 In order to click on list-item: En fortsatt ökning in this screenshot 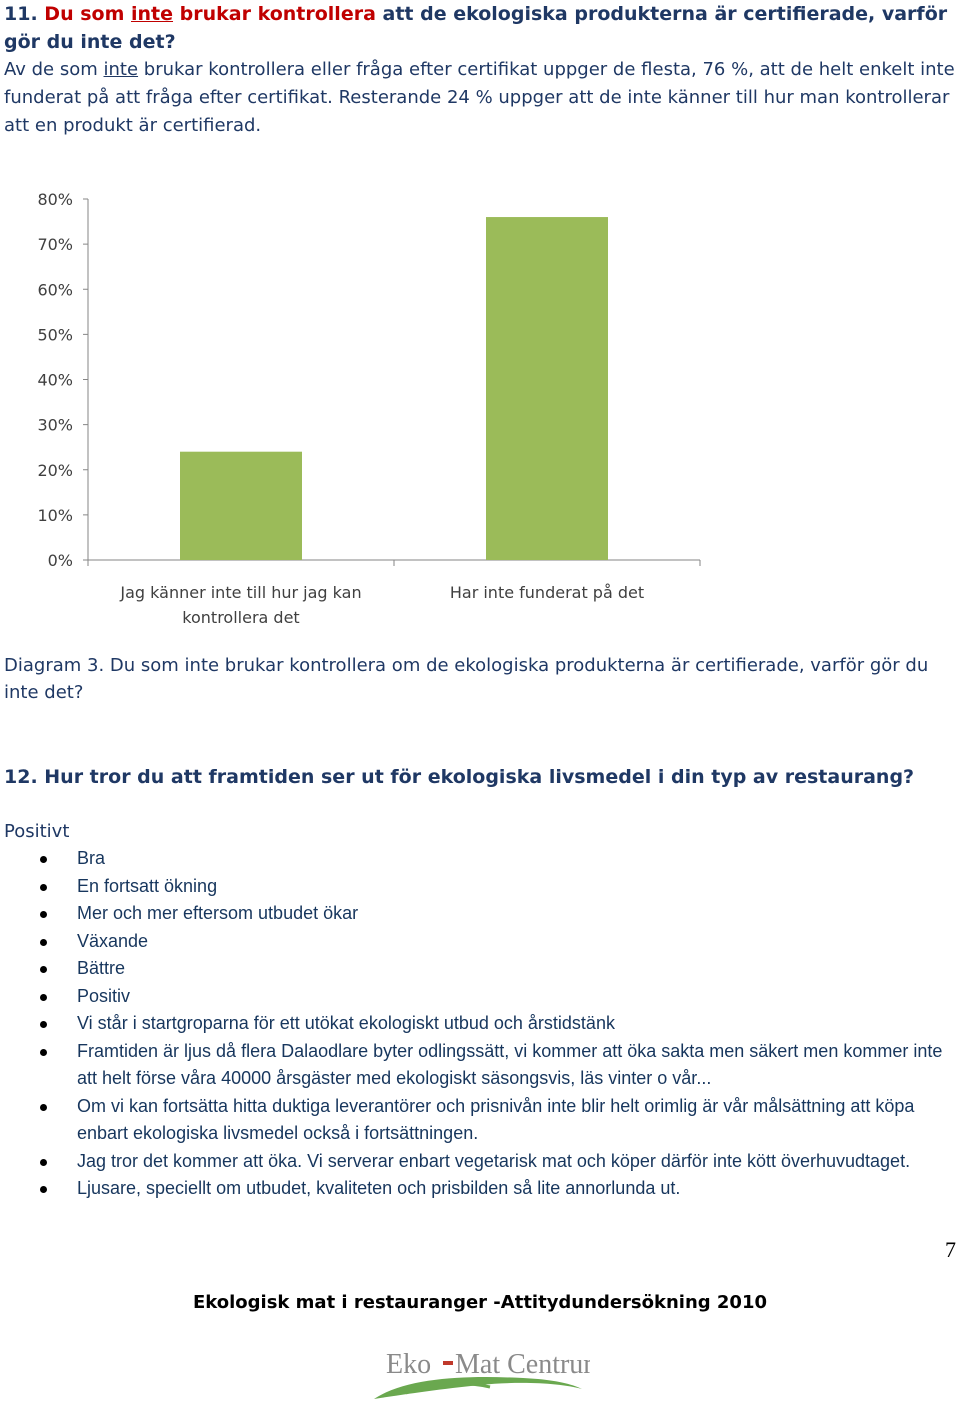, I will do `click(491, 887)`.